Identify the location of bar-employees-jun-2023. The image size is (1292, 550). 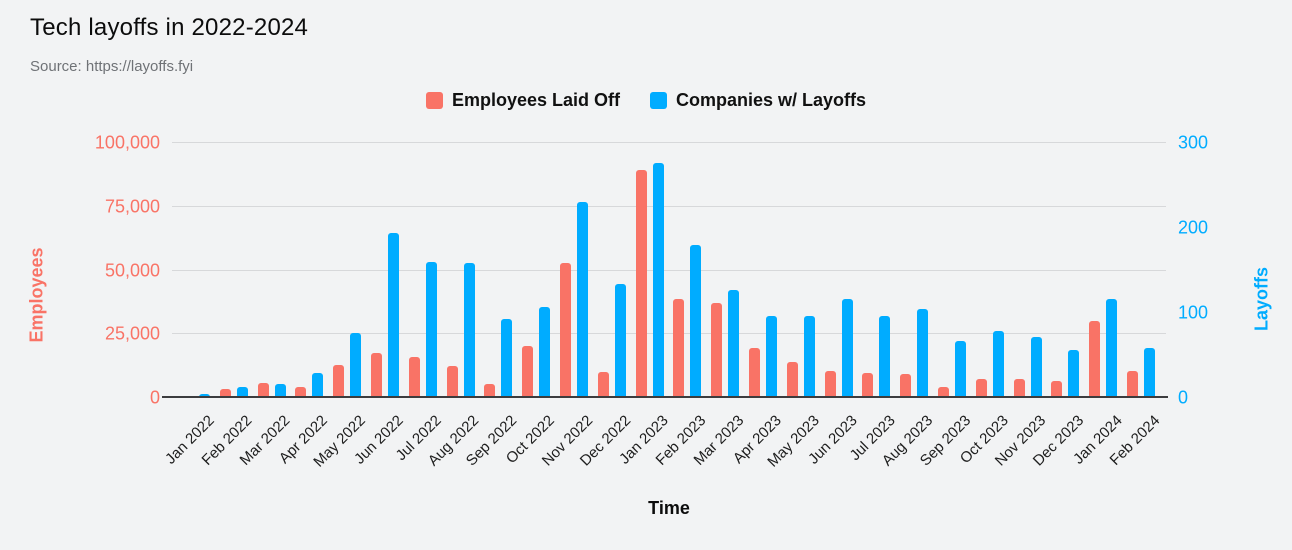
(830, 384).